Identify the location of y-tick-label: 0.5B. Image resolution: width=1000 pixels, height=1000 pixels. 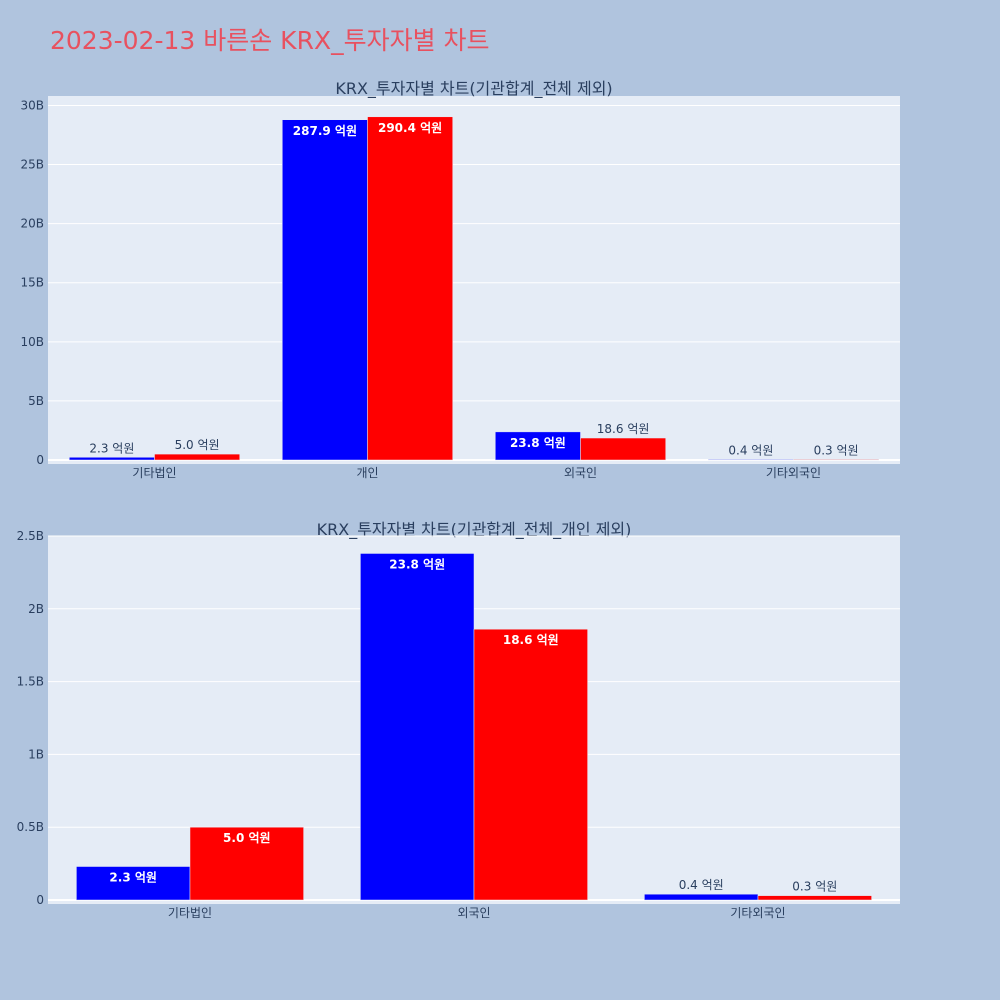
(30, 827).